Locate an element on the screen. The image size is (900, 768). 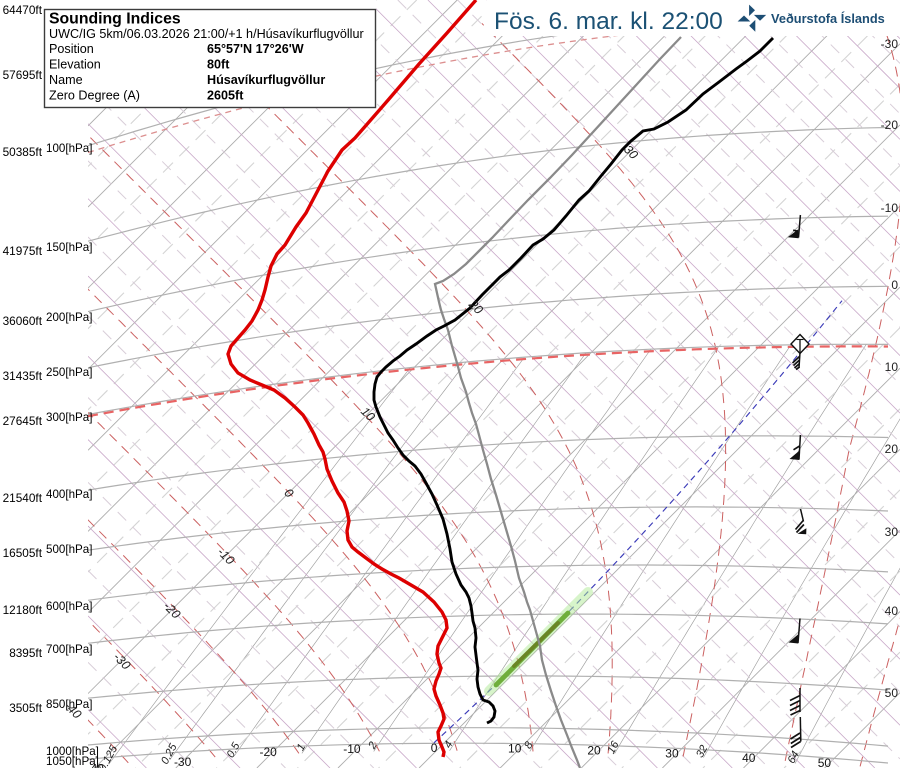
svg-text: 2605ft is located at coordinates (225, 96).